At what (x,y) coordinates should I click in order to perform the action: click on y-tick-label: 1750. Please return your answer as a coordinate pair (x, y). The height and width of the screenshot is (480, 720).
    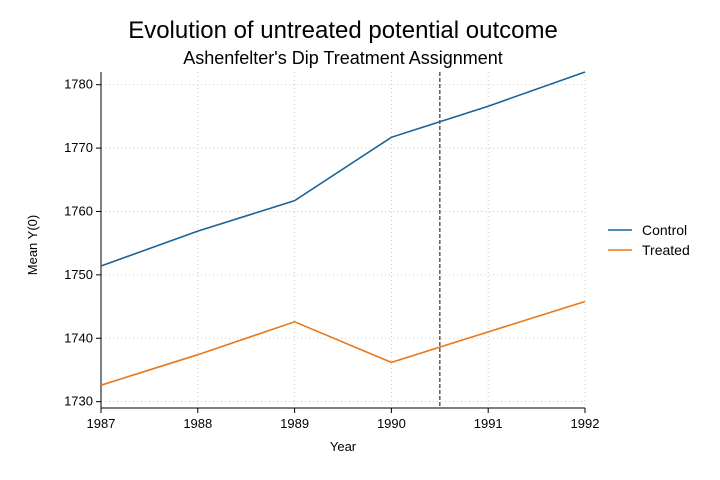
    Looking at the image, I should click on (78, 274).